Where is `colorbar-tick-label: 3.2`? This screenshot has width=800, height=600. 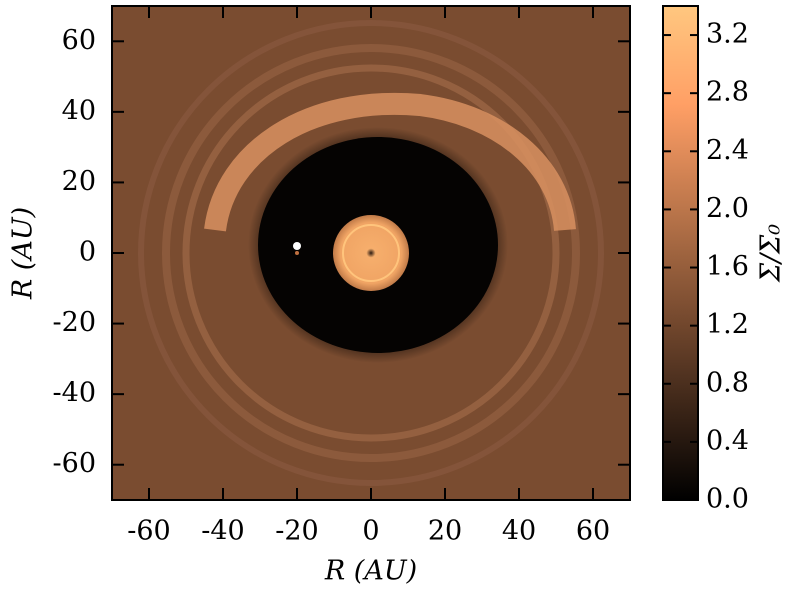 colorbar-tick-label: 3.2 is located at coordinates (727, 34).